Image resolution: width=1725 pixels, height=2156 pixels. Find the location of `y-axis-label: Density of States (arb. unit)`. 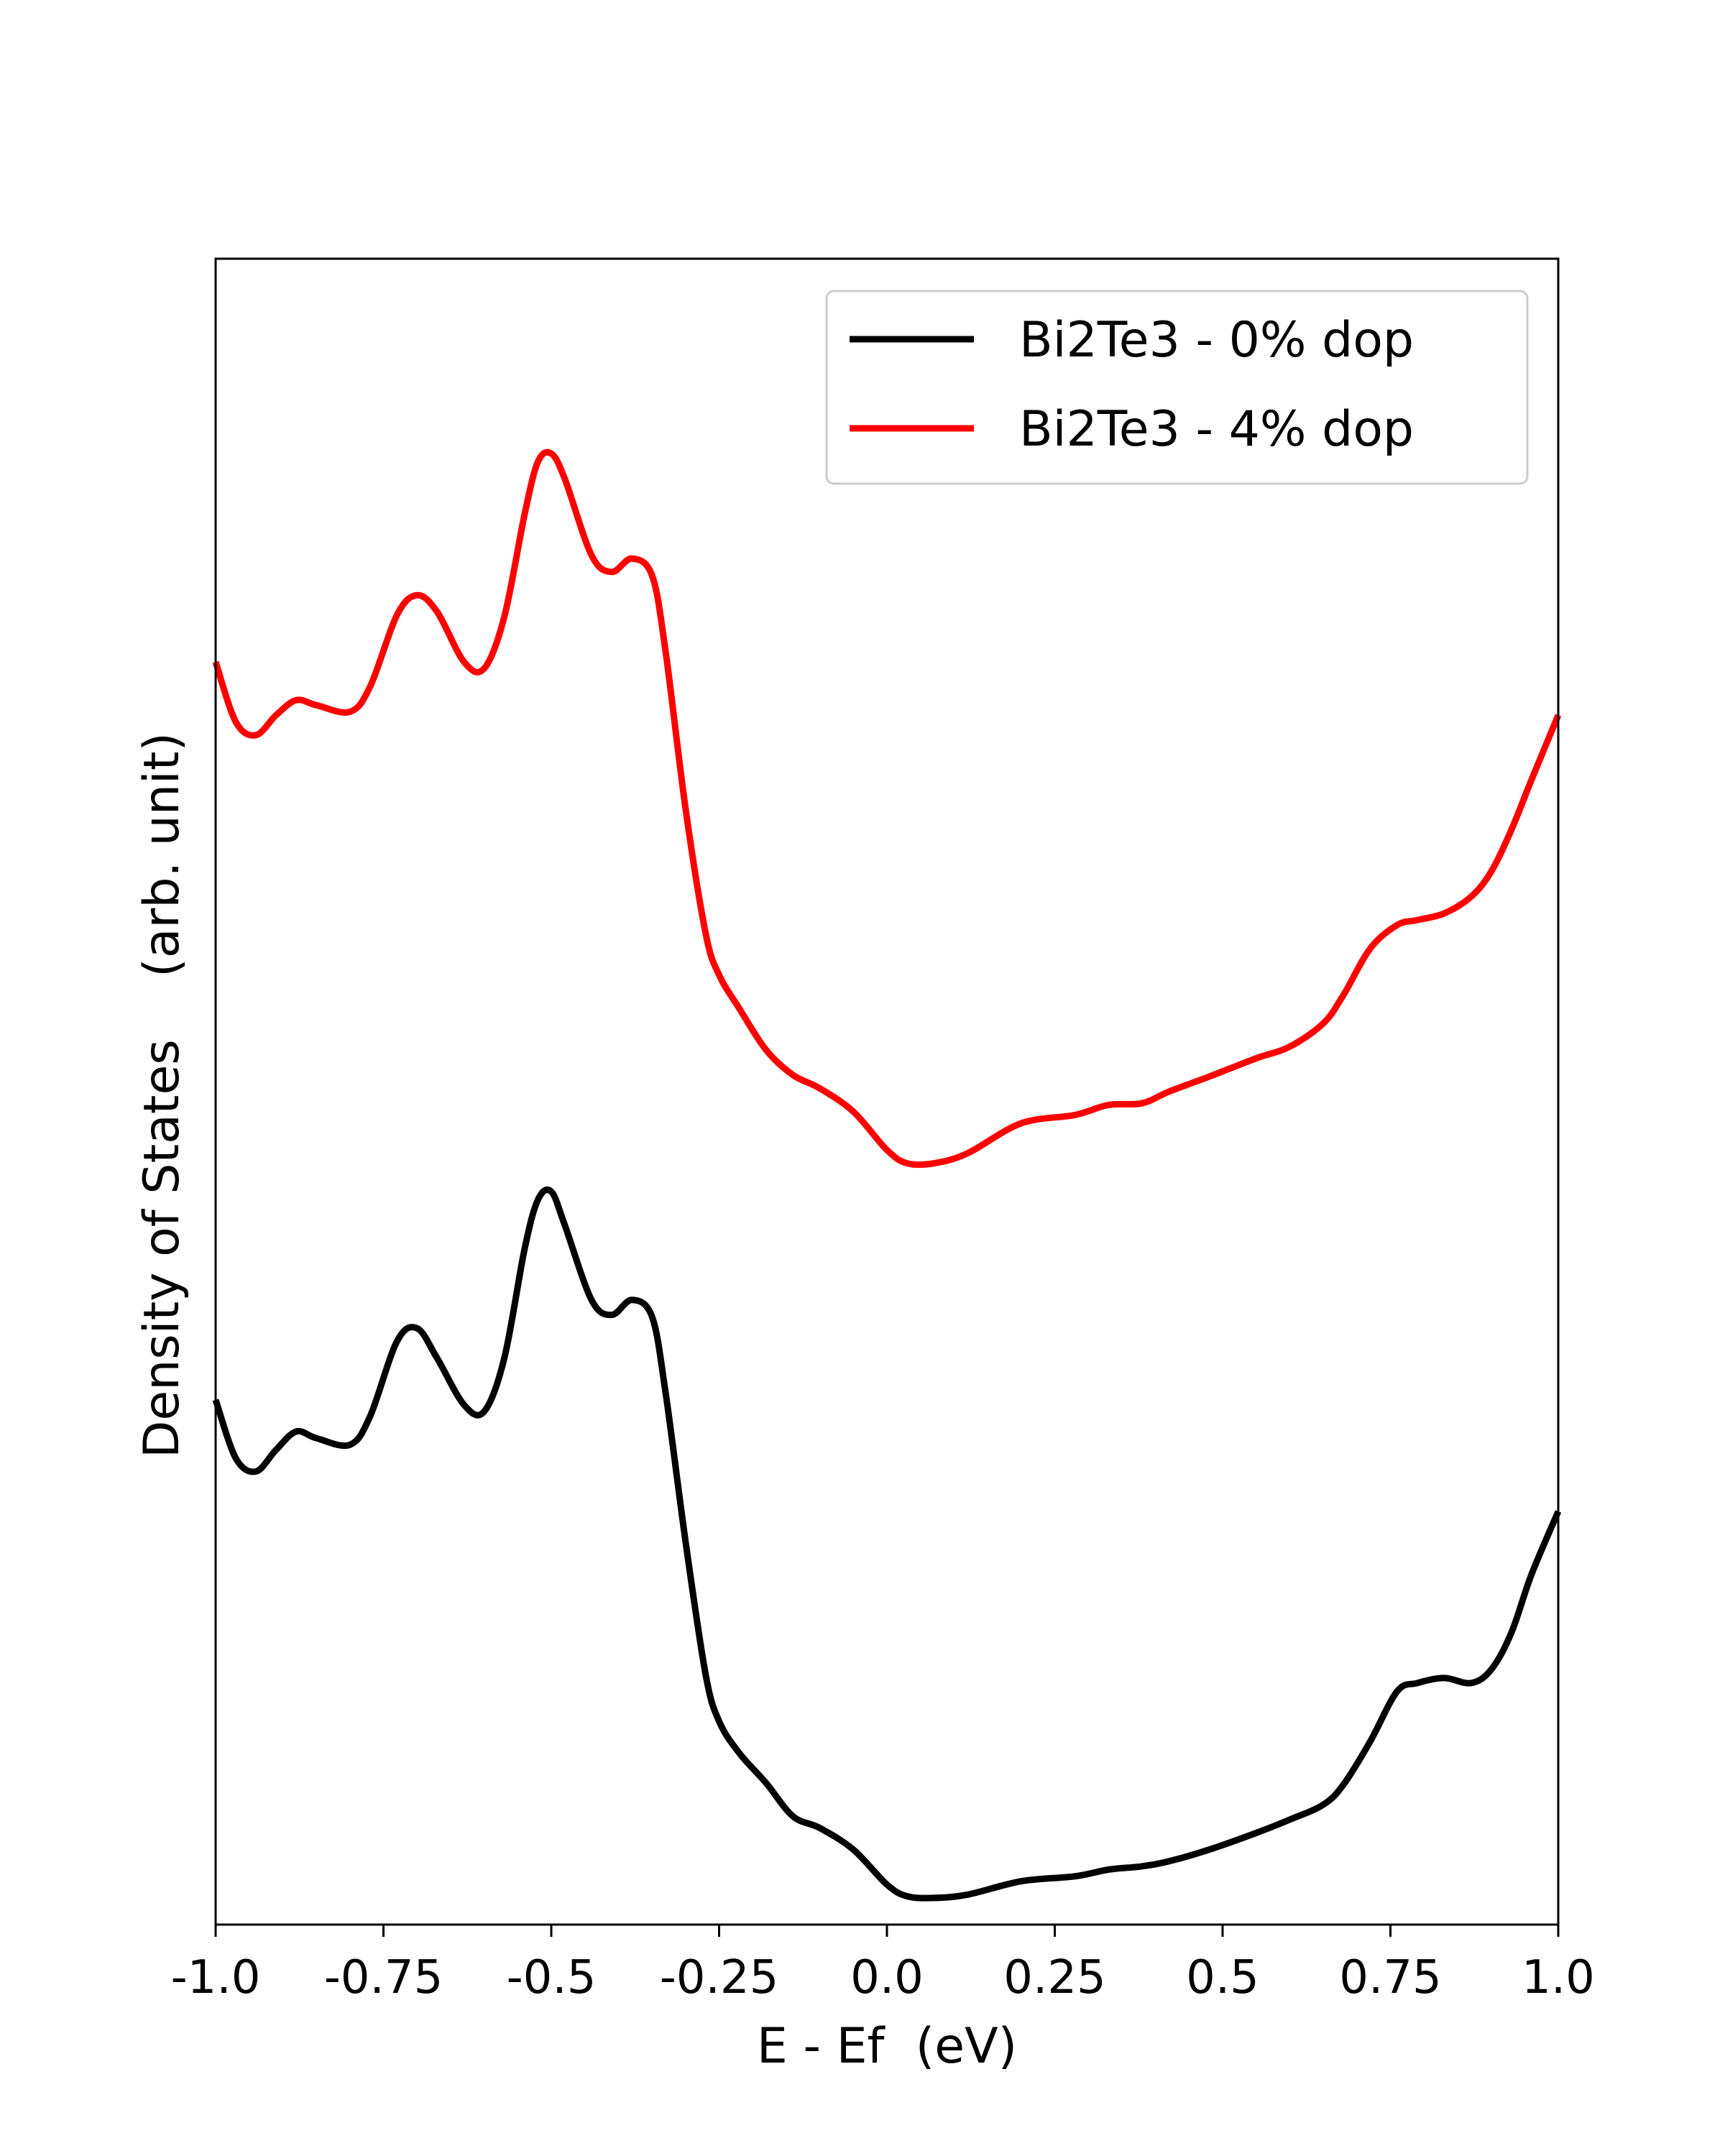

y-axis-label: Density of States (arb. unit) is located at coordinates (162, 1095).